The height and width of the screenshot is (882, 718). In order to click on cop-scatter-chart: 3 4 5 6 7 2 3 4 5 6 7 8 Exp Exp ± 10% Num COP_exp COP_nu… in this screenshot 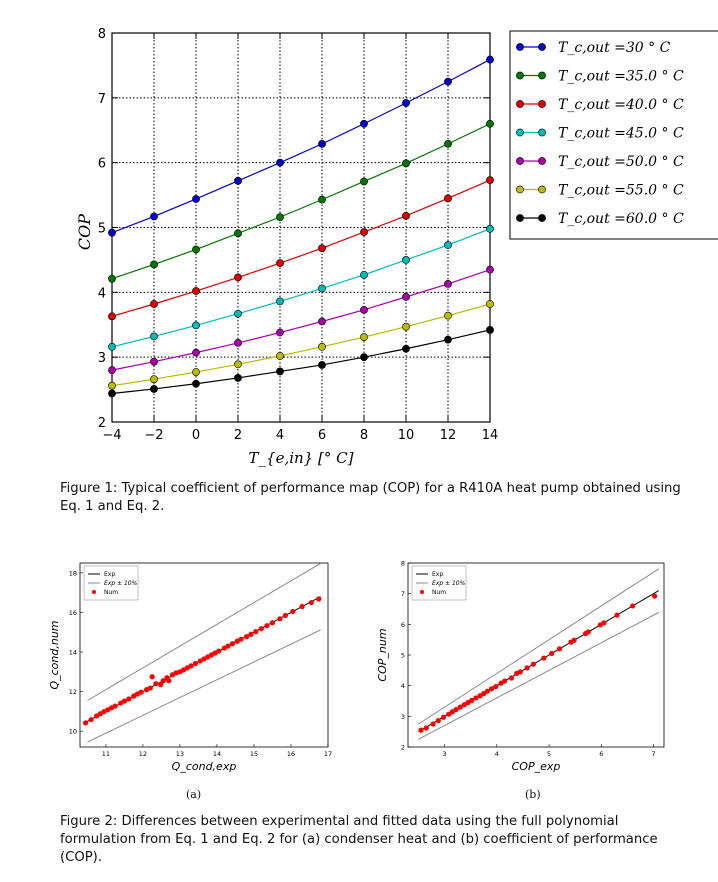, I will do `click(520, 666)`.